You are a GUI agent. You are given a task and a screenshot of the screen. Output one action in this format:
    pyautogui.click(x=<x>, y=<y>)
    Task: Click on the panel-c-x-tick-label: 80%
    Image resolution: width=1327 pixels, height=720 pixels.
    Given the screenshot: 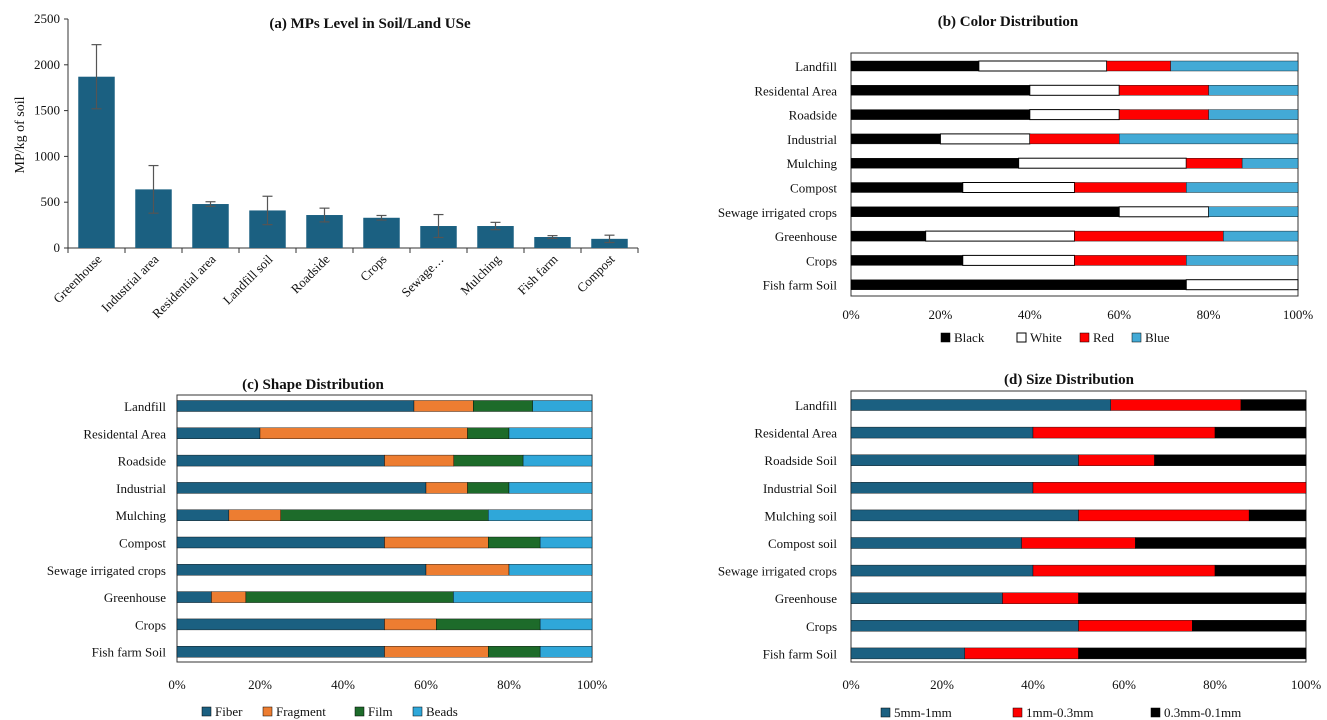 What is the action you would take?
    pyautogui.click(x=509, y=684)
    